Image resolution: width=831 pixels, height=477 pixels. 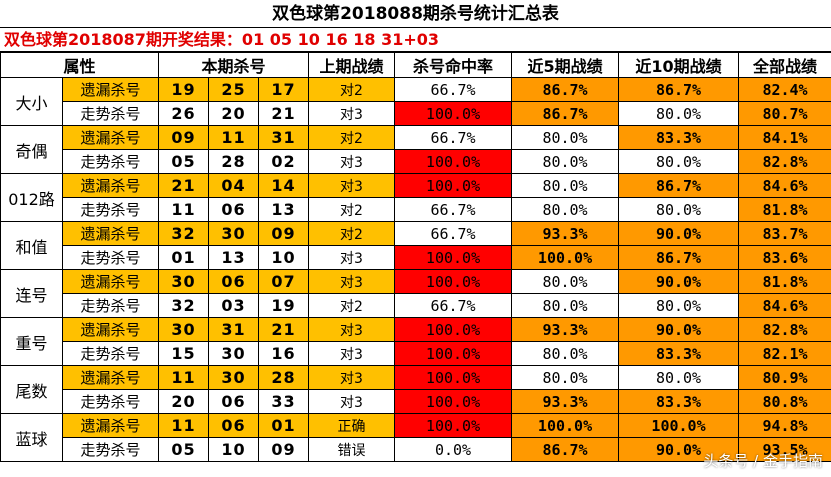 I want to click on category-cell: 012路, so click(x=31, y=197).